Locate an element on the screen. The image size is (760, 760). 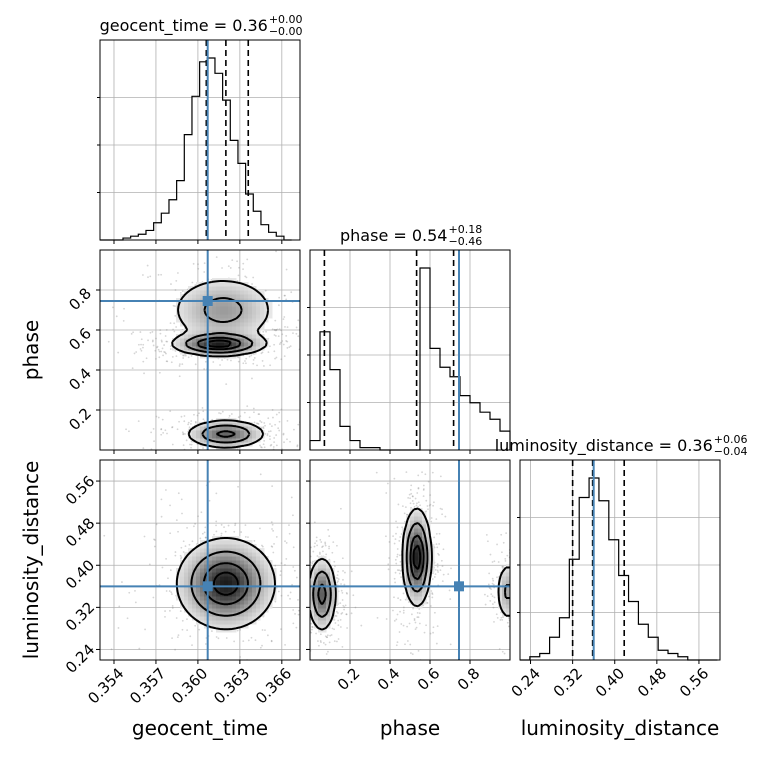
x-tick-label: 0.4 is located at coordinates (389, 679).